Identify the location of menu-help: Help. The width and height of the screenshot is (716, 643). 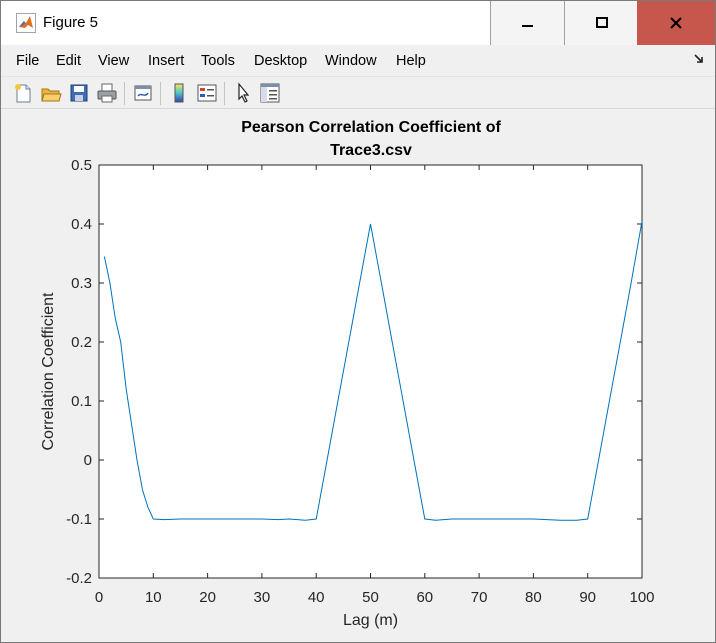
(411, 61).